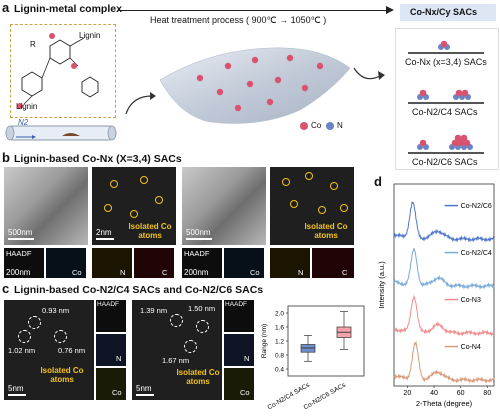  I want to click on lignin-label-bottom: Lignin, so click(27, 106).